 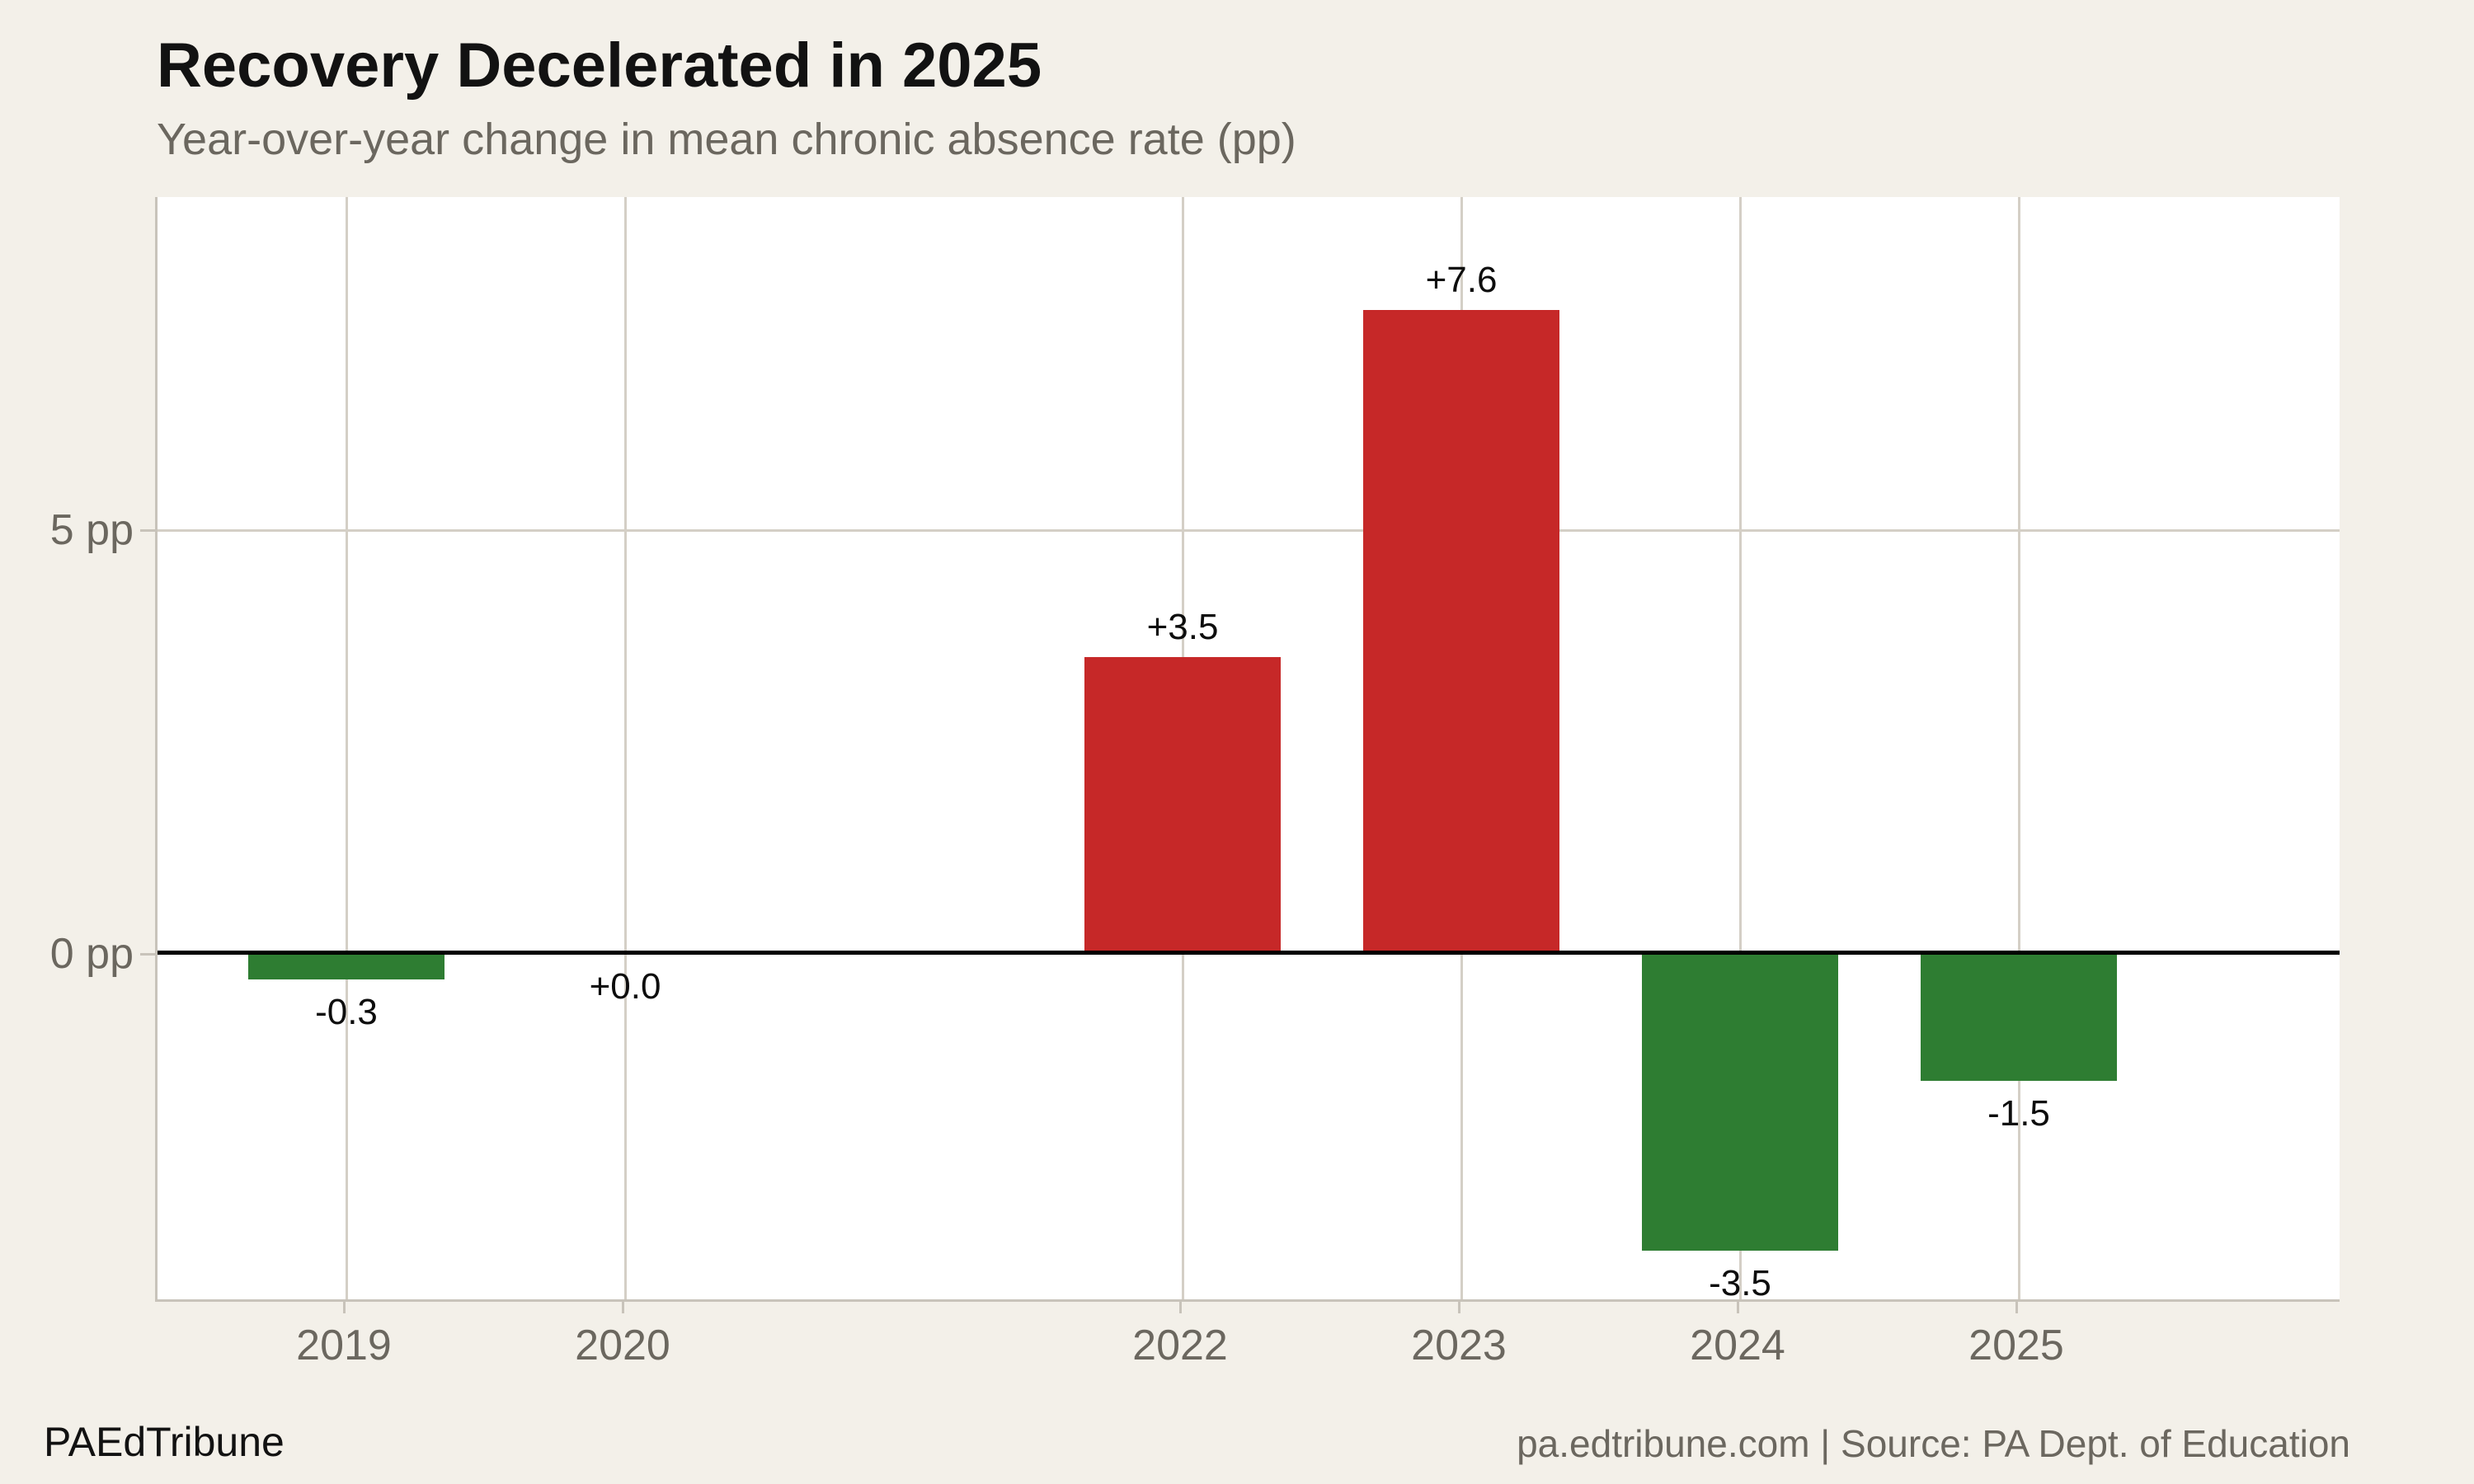 What do you see at coordinates (1740, 1282) in the screenshot?
I see `bar-value-label: -3.5` at bounding box center [1740, 1282].